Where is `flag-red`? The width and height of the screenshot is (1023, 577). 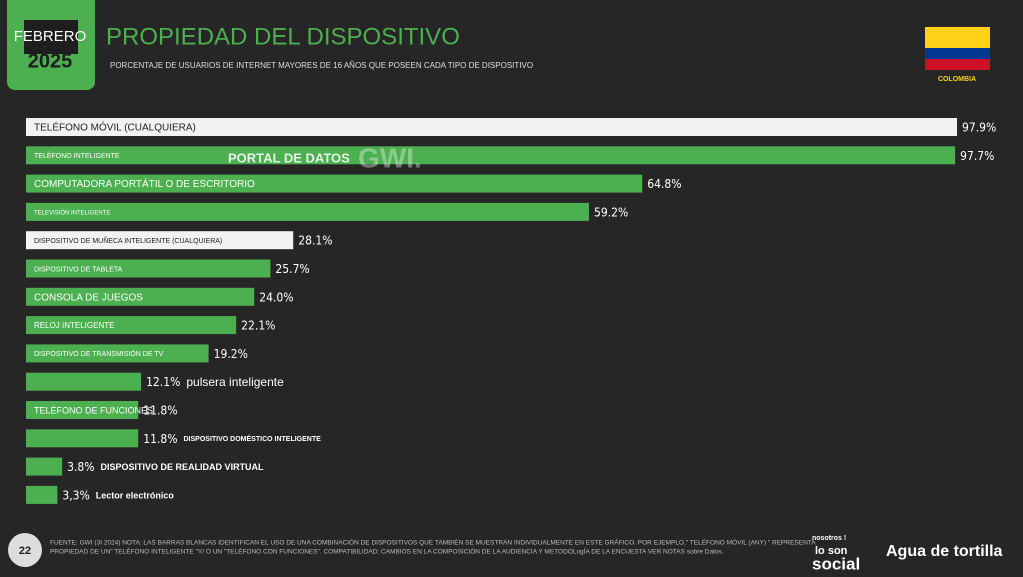 flag-red is located at coordinates (957, 64).